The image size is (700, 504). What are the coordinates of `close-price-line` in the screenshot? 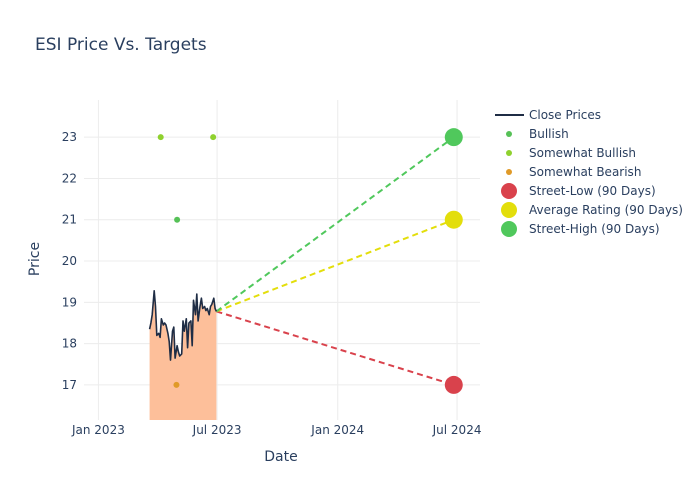 It's located at (183, 325).